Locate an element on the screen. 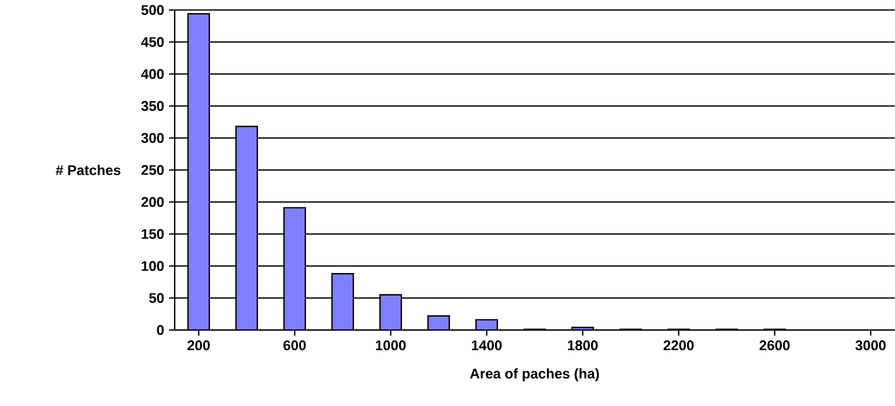  y-tick-label: 400 is located at coordinates (152, 74).